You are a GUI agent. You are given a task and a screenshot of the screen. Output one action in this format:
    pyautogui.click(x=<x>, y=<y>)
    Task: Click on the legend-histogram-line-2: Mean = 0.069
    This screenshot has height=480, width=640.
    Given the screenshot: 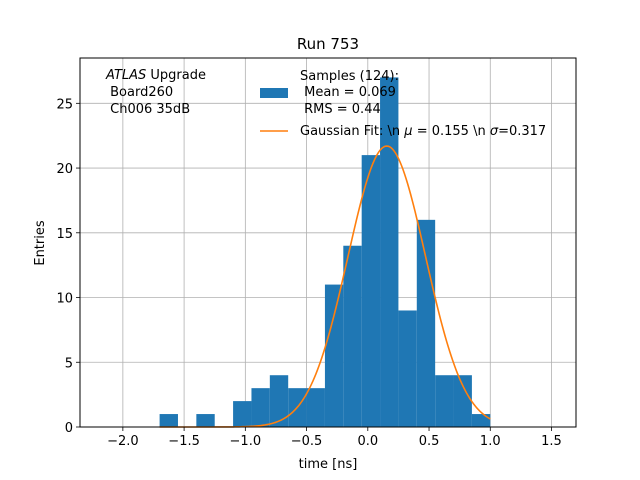 What is the action you would take?
    pyautogui.click(x=348, y=92)
    